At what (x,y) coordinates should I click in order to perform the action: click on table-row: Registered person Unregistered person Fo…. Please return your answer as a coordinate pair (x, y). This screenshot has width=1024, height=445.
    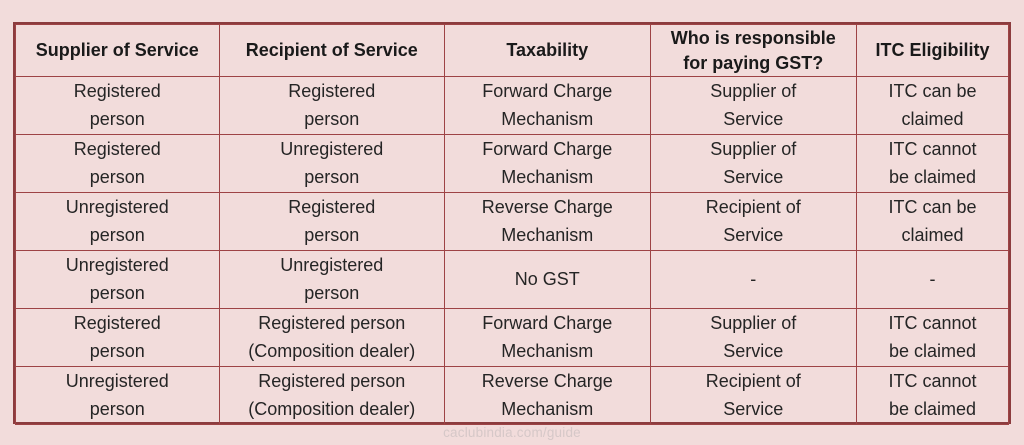
    Looking at the image, I should click on (512, 163).